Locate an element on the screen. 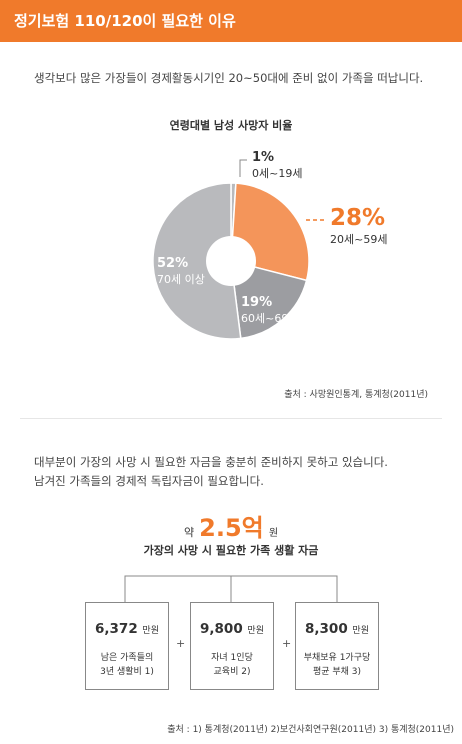 The image size is (462, 744). chart-source: 출처 : 사망원인통계, 통계청(2011년) is located at coordinates (356, 395).